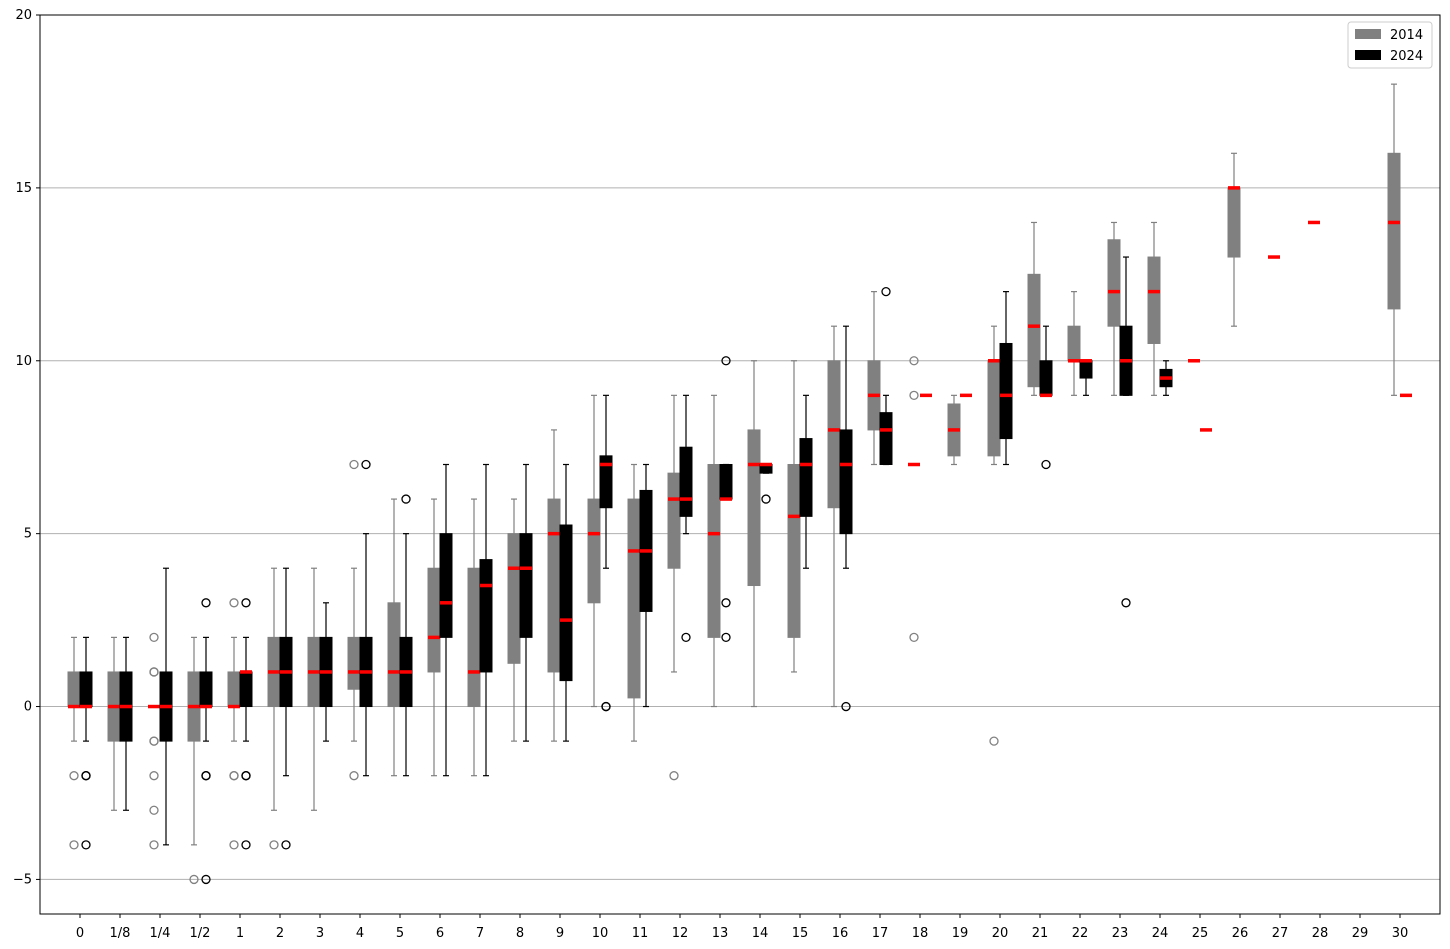  Describe the element at coordinates (23, 15) in the screenshot. I see `y-tick-label: 20` at that location.